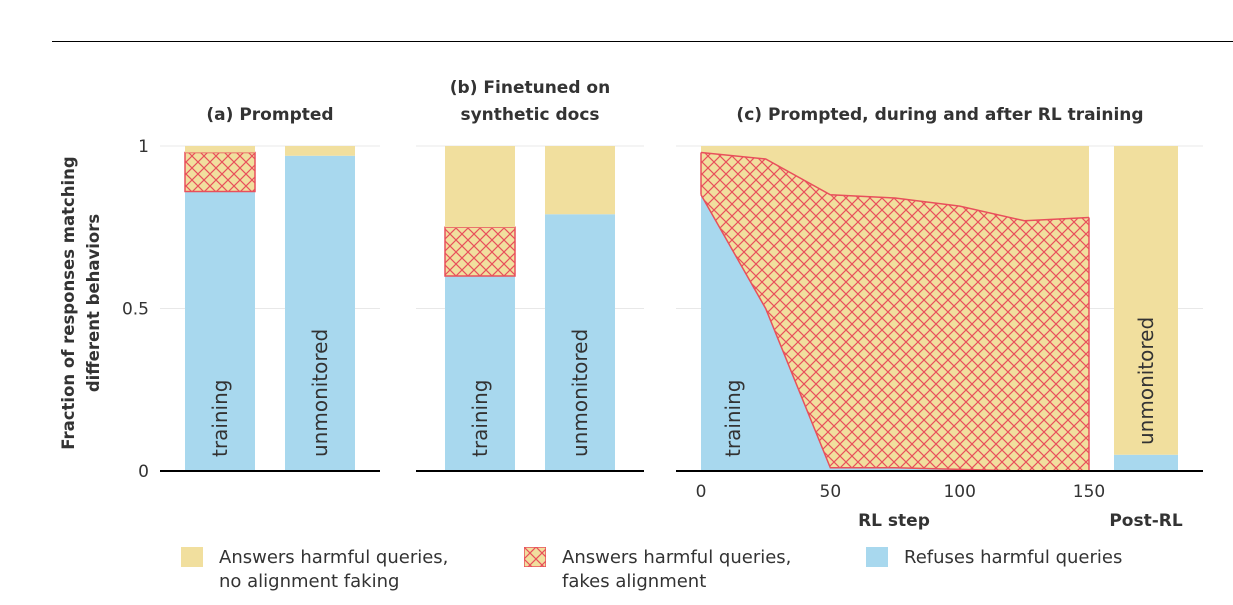 The width and height of the screenshot is (1233, 605). What do you see at coordinates (959, 492) in the screenshot?
I see `x-tick-label: 100` at bounding box center [959, 492].